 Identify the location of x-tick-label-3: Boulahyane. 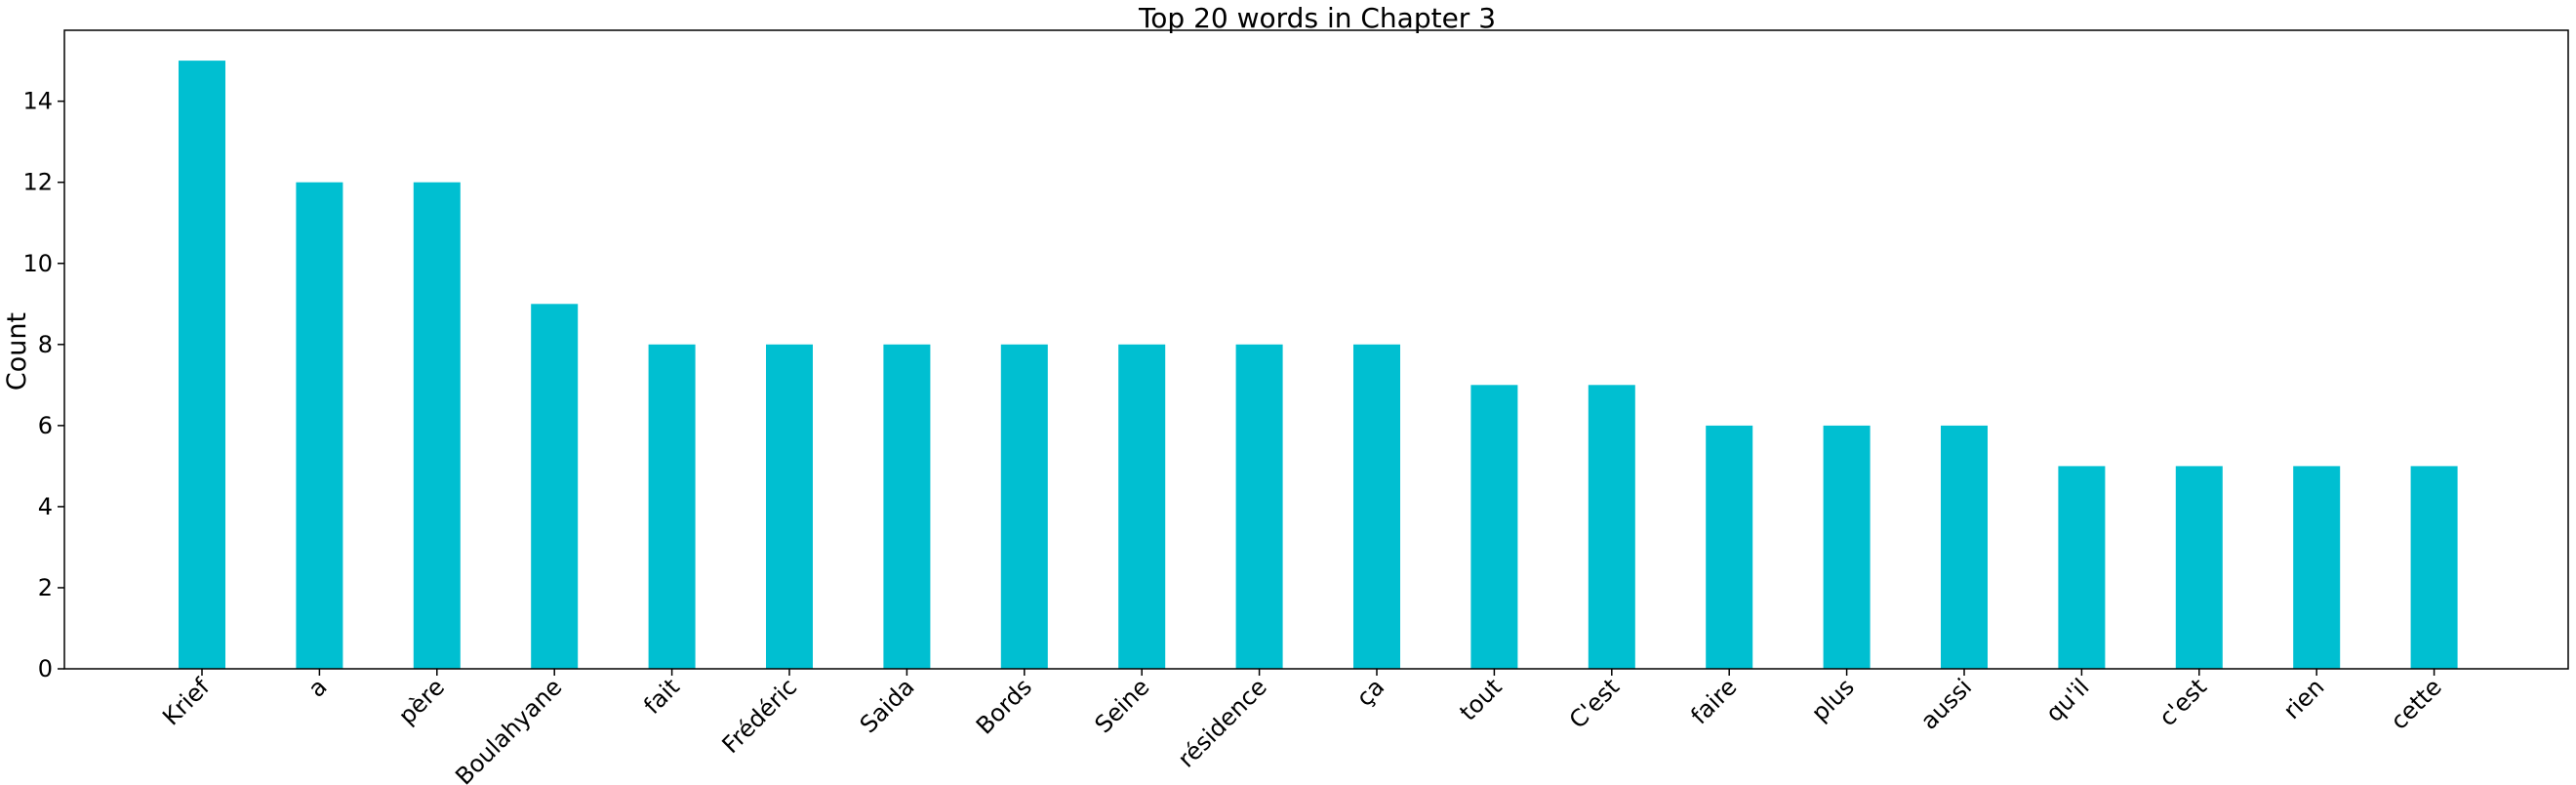
(508, 729).